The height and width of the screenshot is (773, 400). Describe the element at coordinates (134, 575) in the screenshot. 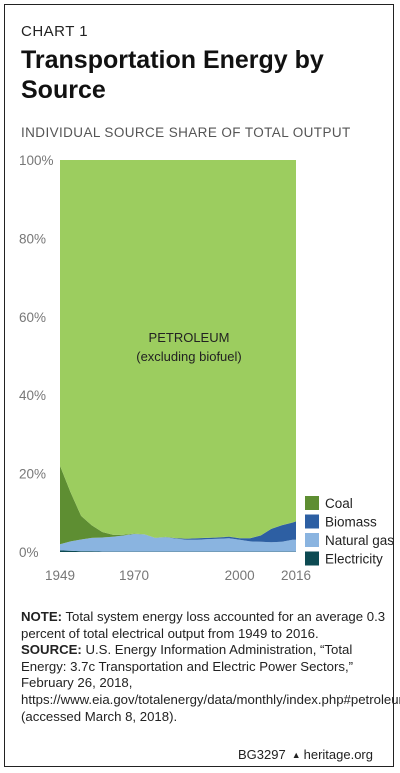

I see `x-tick-label: 1970` at that location.